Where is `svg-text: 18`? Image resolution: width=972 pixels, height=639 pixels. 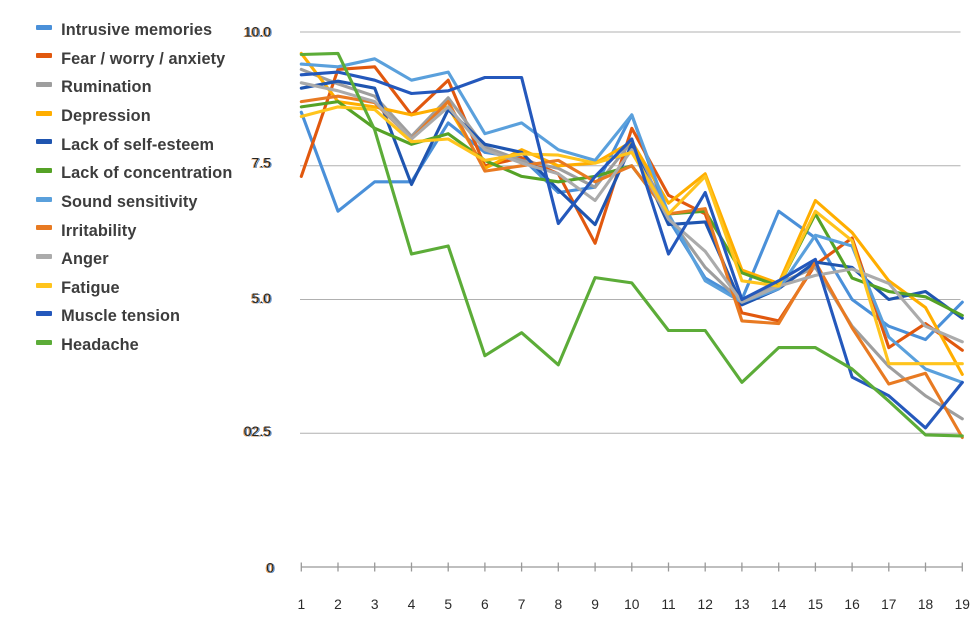
svg-text: 18 is located at coordinates (926, 604).